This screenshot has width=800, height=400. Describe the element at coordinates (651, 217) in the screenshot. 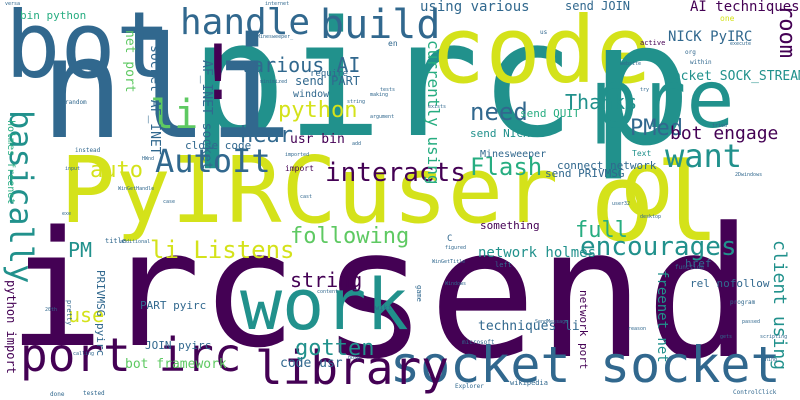

I see `word-102: desktop` at that location.